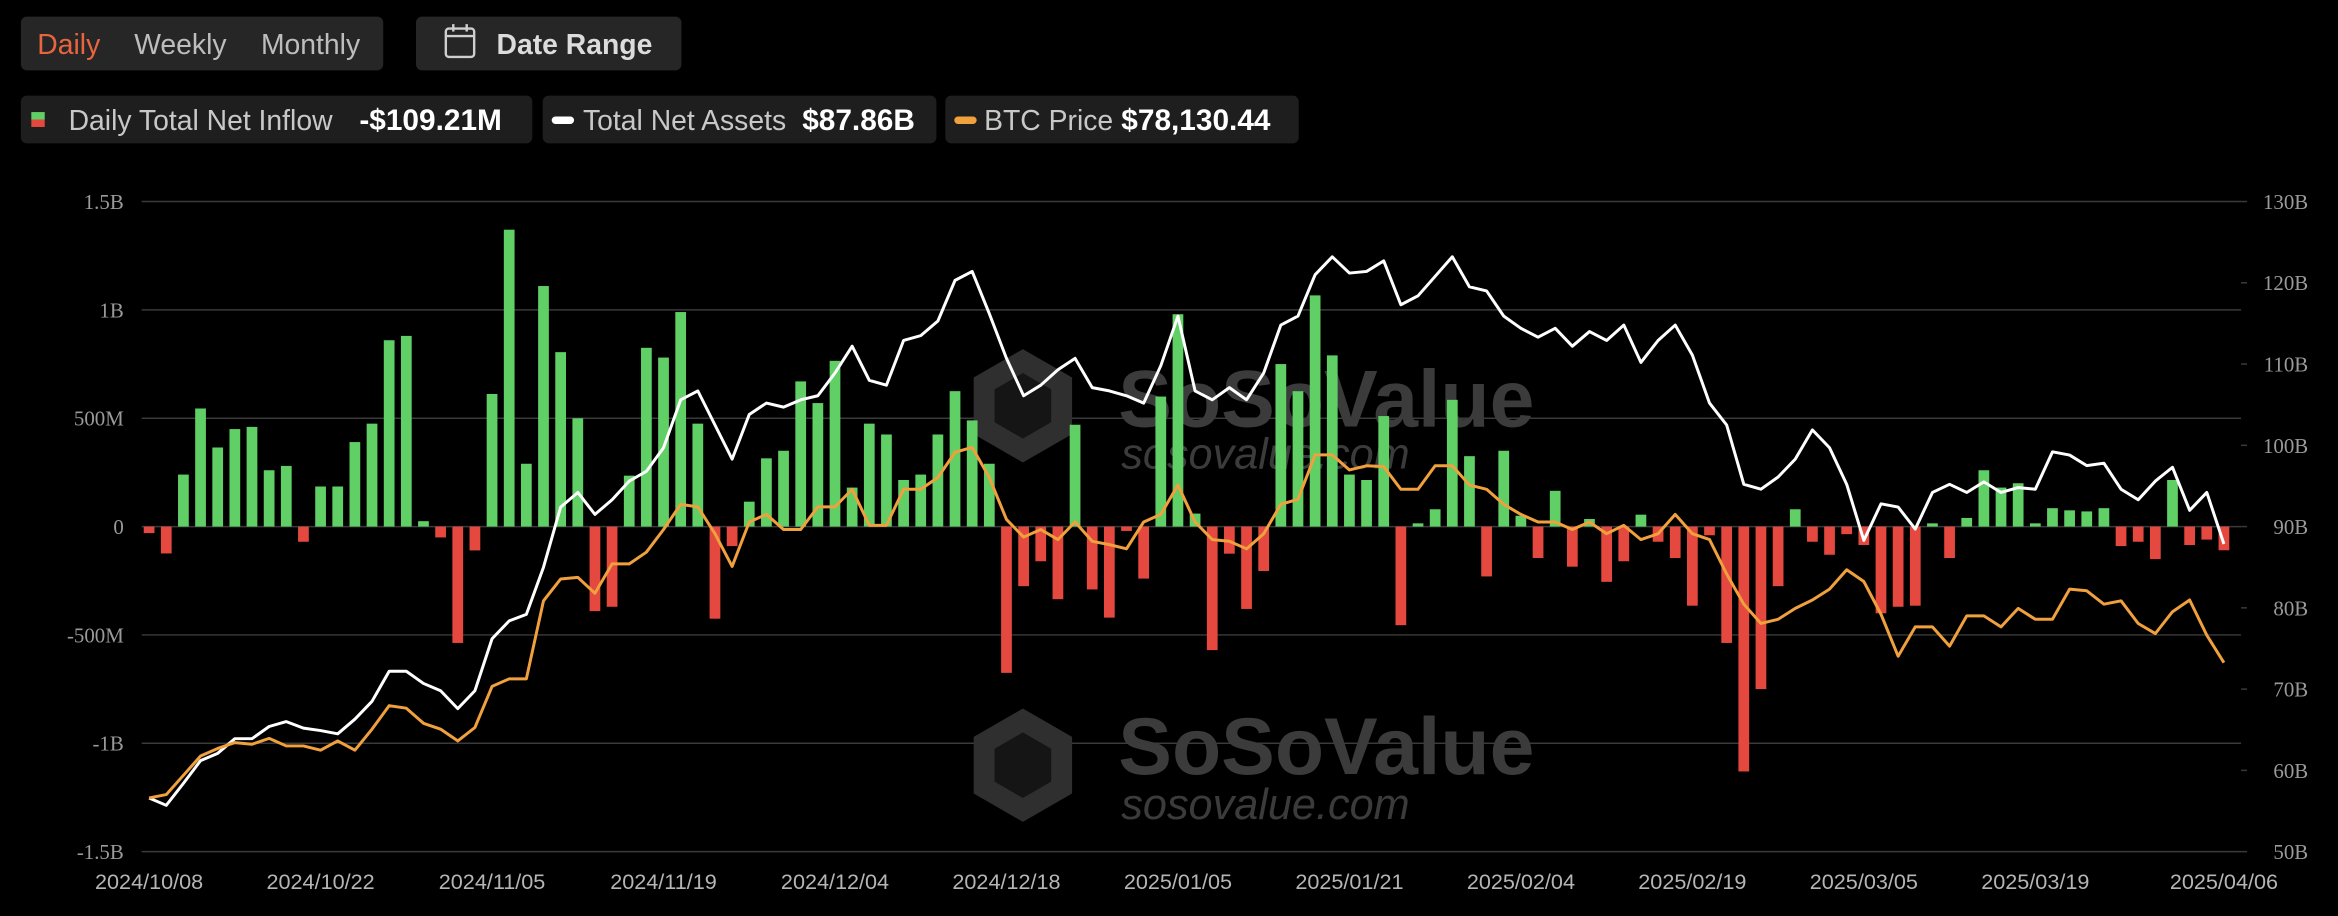  I want to click on period-button: Monthly, so click(311, 45).